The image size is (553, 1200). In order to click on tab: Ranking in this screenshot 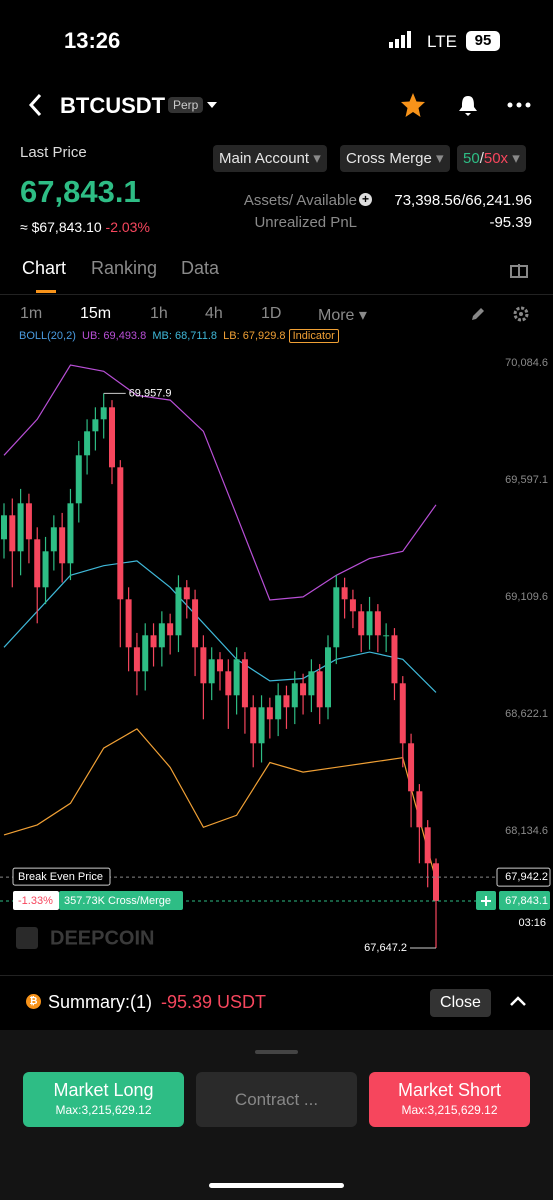, I will do `click(124, 268)`.